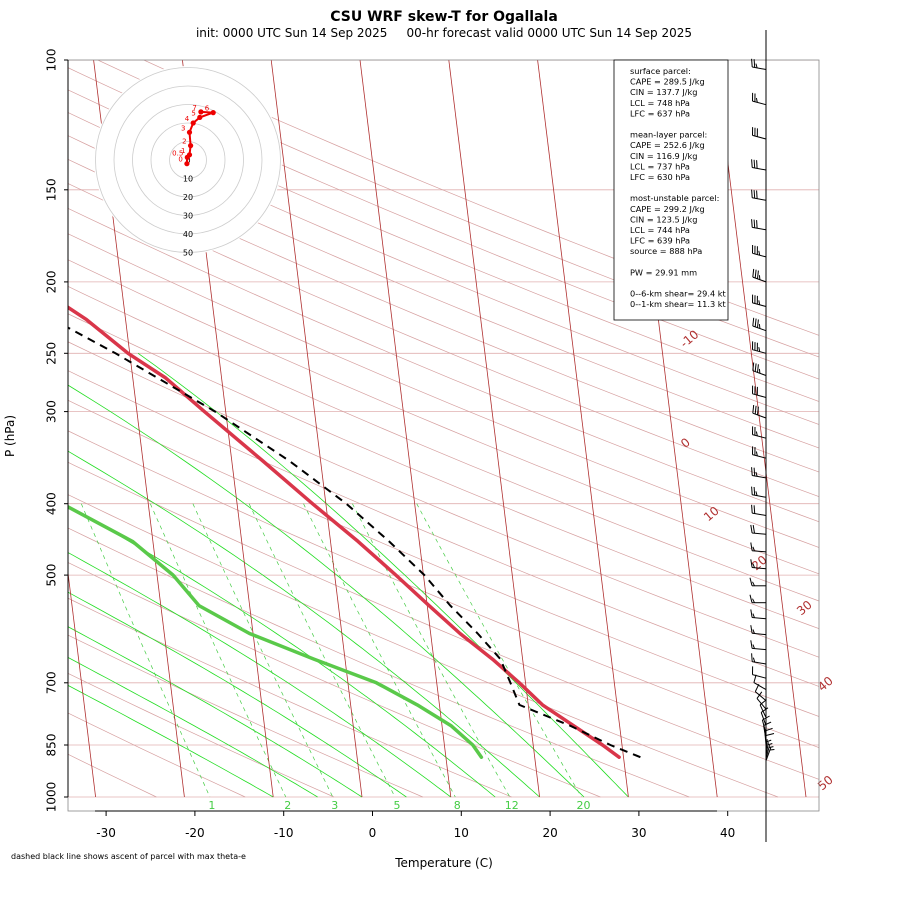 This screenshot has height=900, width=900. I want to click on hodograph: 0 10 20 30 40 50 00.512 345 6 7, so click(188, 162).